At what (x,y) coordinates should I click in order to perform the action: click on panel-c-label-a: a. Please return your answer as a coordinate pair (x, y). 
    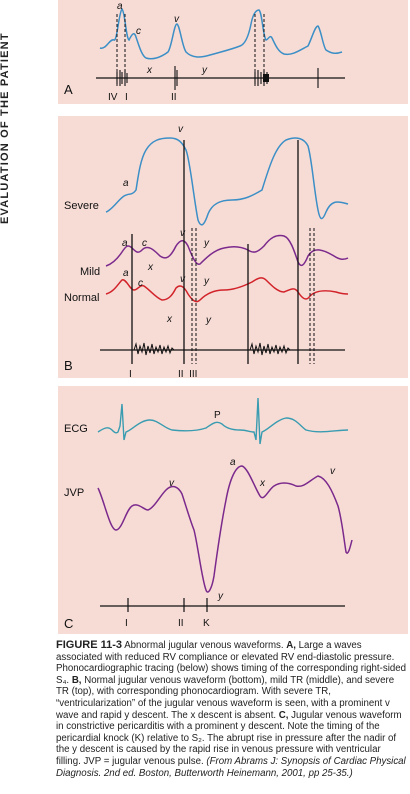
    Looking at the image, I should click on (233, 462).